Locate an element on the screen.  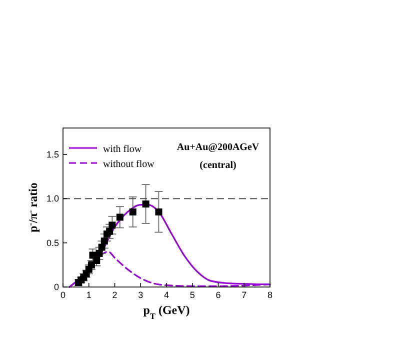
x-tick-label: 6 is located at coordinates (218, 295).